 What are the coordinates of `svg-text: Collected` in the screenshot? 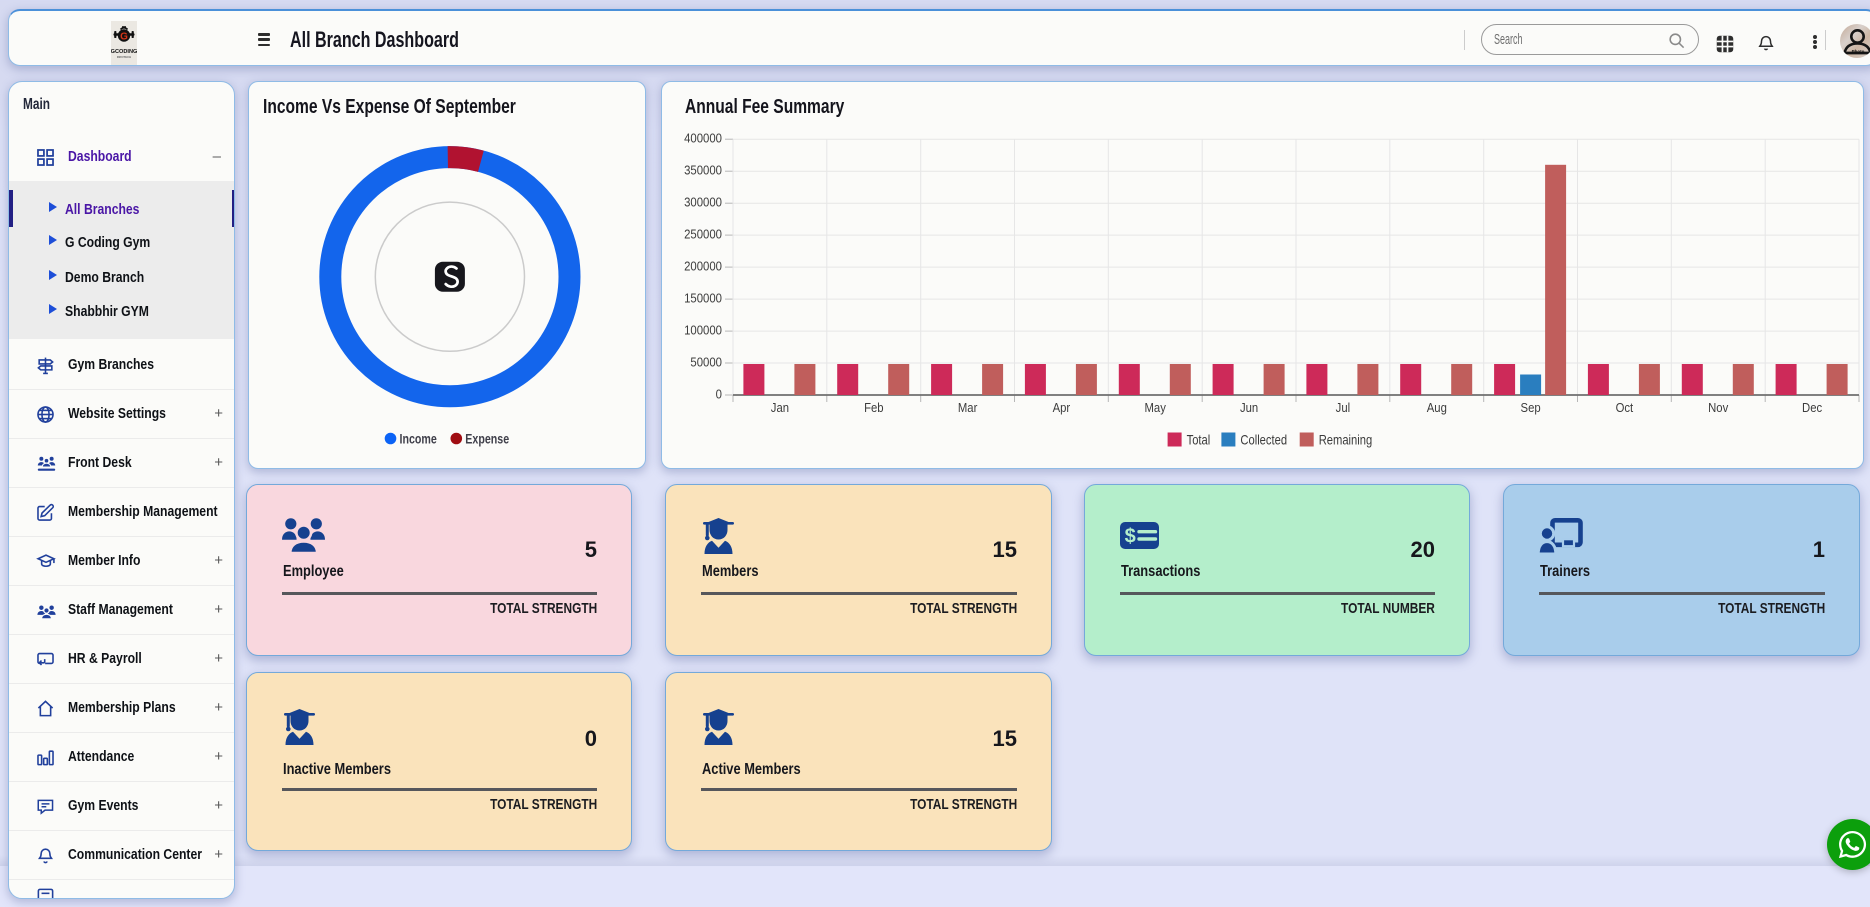 It's located at (1263, 440).